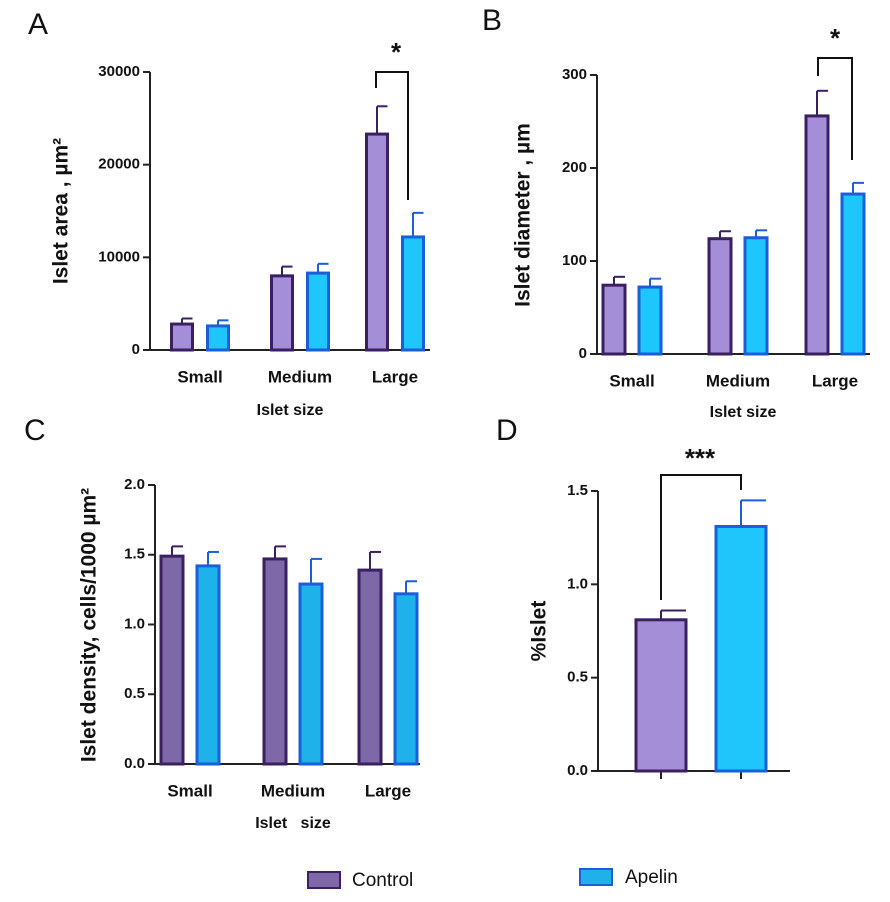 This screenshot has height=902, width=890. What do you see at coordinates (539, 631) in the screenshot?
I see `y-axis-label: %Islet` at bounding box center [539, 631].